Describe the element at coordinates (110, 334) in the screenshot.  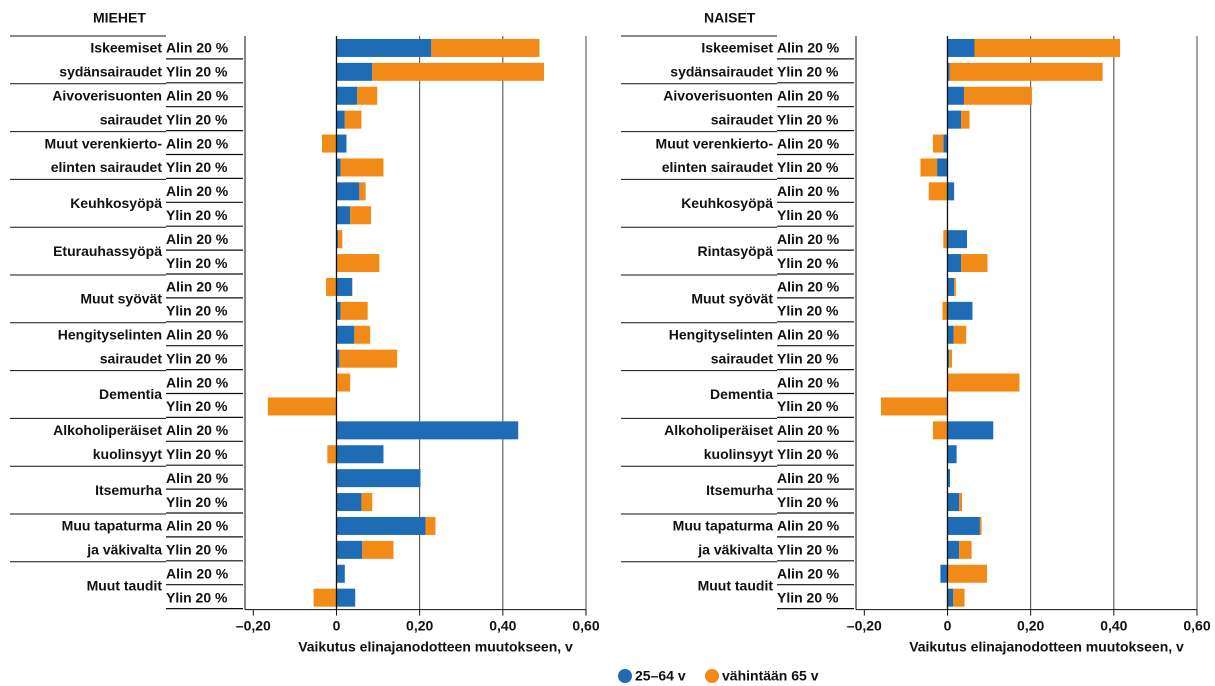
I see `group-label: Hengityselinten` at that location.